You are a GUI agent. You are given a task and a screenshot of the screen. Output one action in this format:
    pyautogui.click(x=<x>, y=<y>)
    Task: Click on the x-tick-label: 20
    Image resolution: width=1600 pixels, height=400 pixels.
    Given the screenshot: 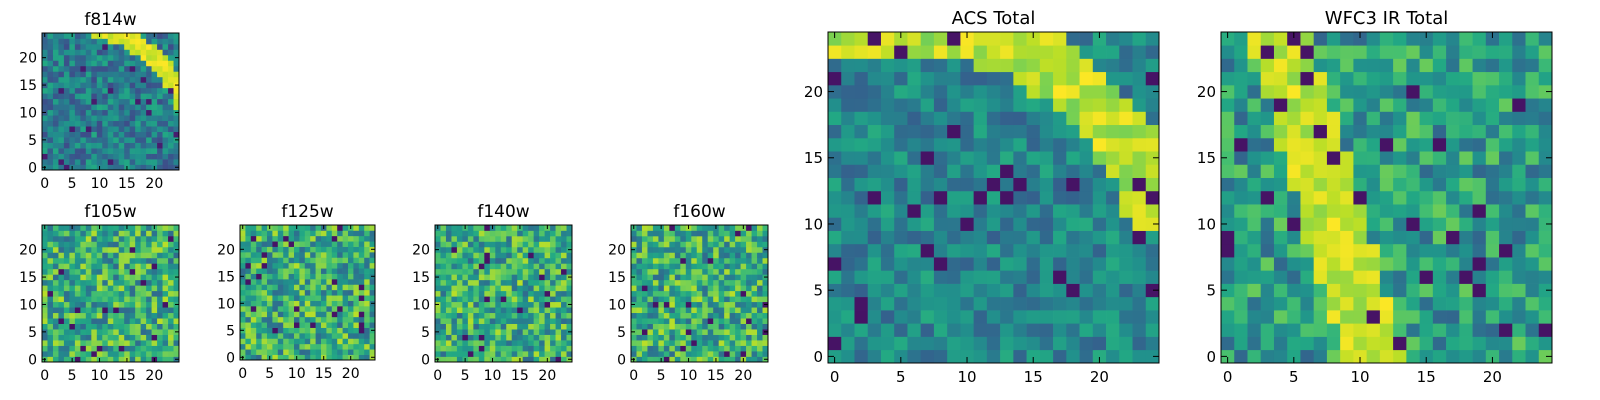 What is the action you would take?
    pyautogui.click(x=1492, y=377)
    